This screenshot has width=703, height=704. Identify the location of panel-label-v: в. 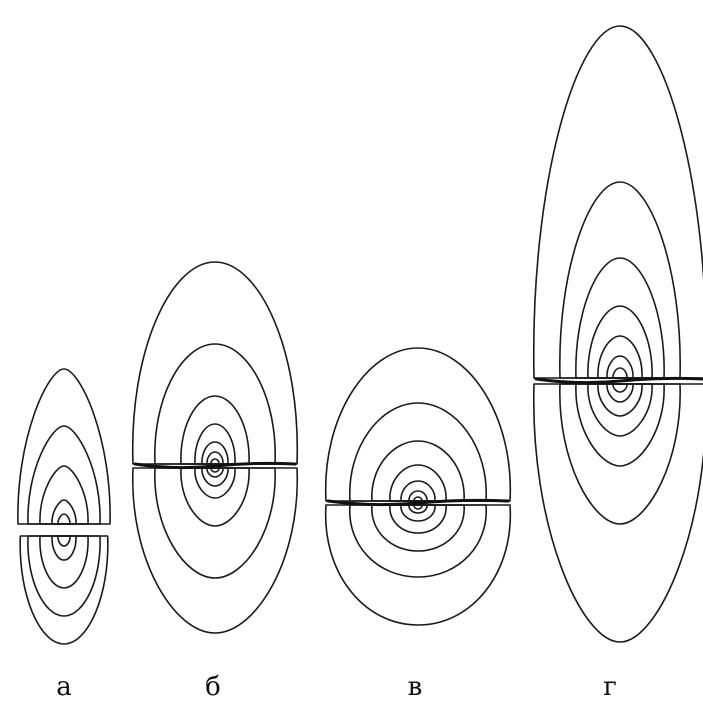
(415, 687).